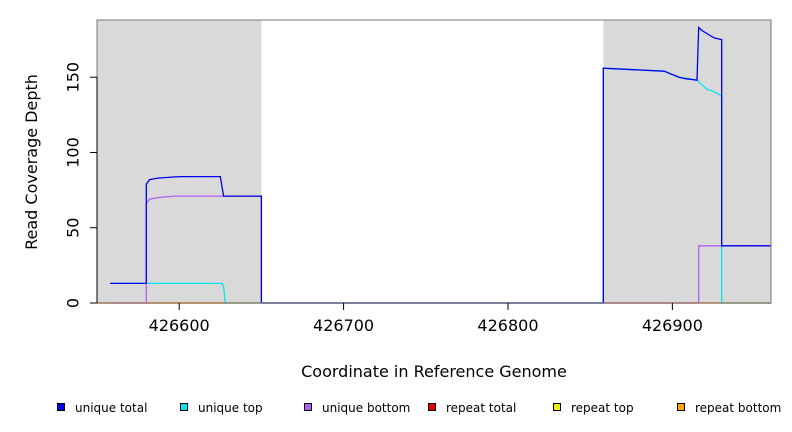 This screenshot has height=432, width=792. I want to click on legend-swatch-repeat-top, so click(557, 407).